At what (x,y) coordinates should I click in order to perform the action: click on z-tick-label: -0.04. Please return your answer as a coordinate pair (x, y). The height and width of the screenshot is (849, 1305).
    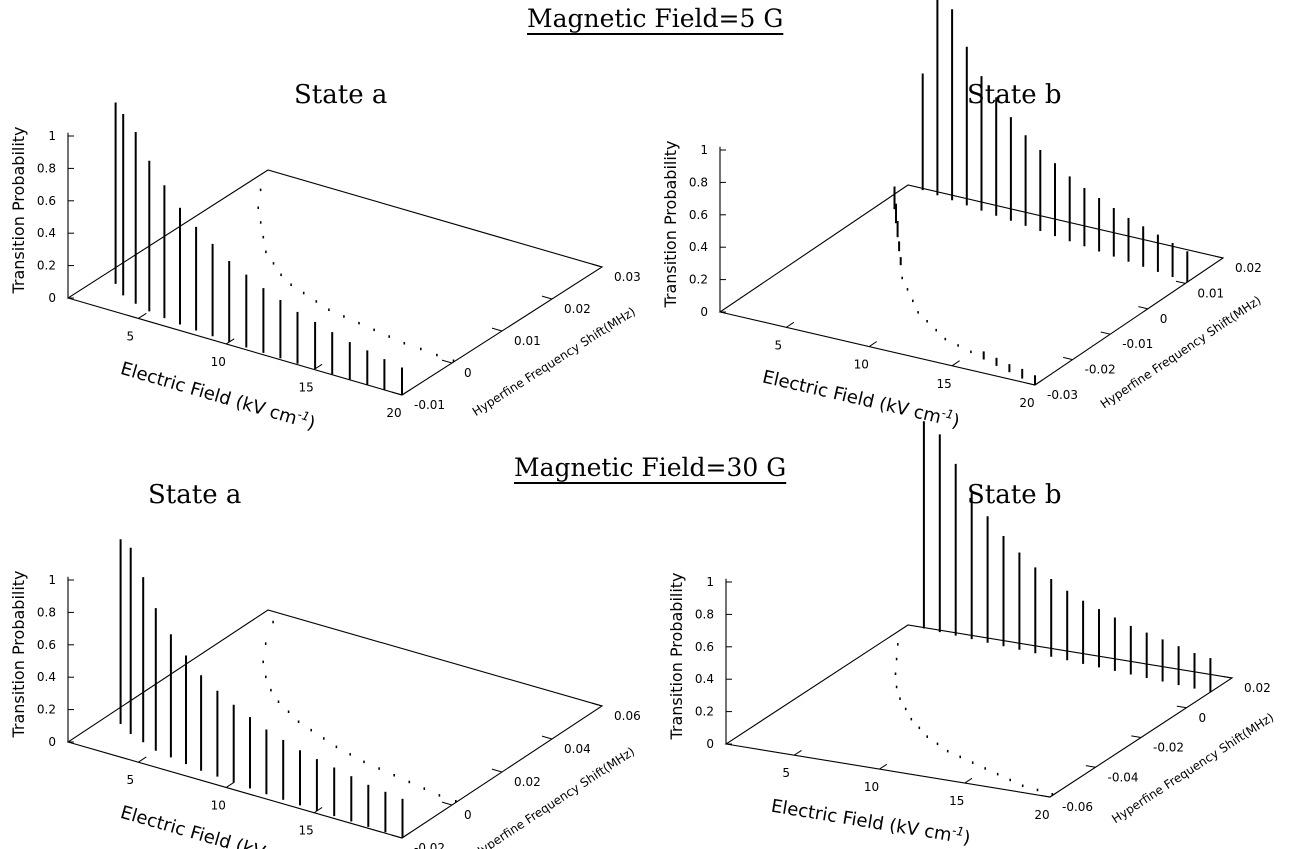
    Looking at the image, I should click on (1123, 777).